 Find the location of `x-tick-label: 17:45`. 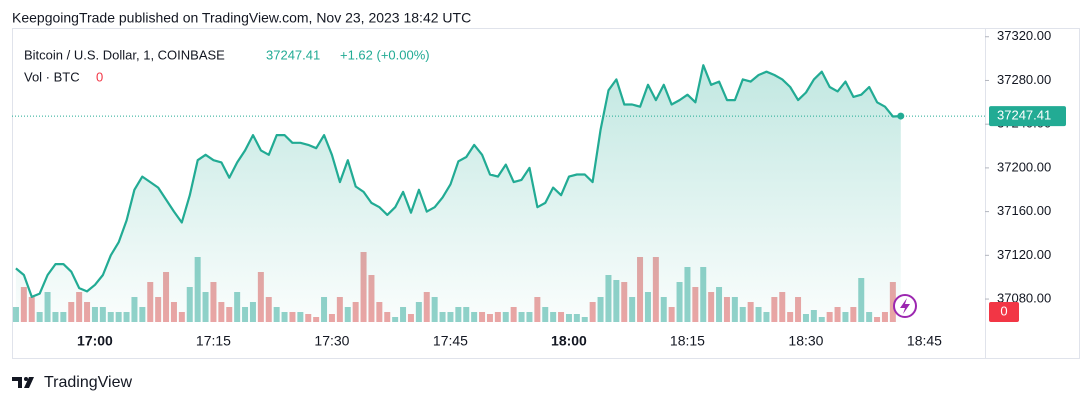

x-tick-label: 17:45 is located at coordinates (450, 341).